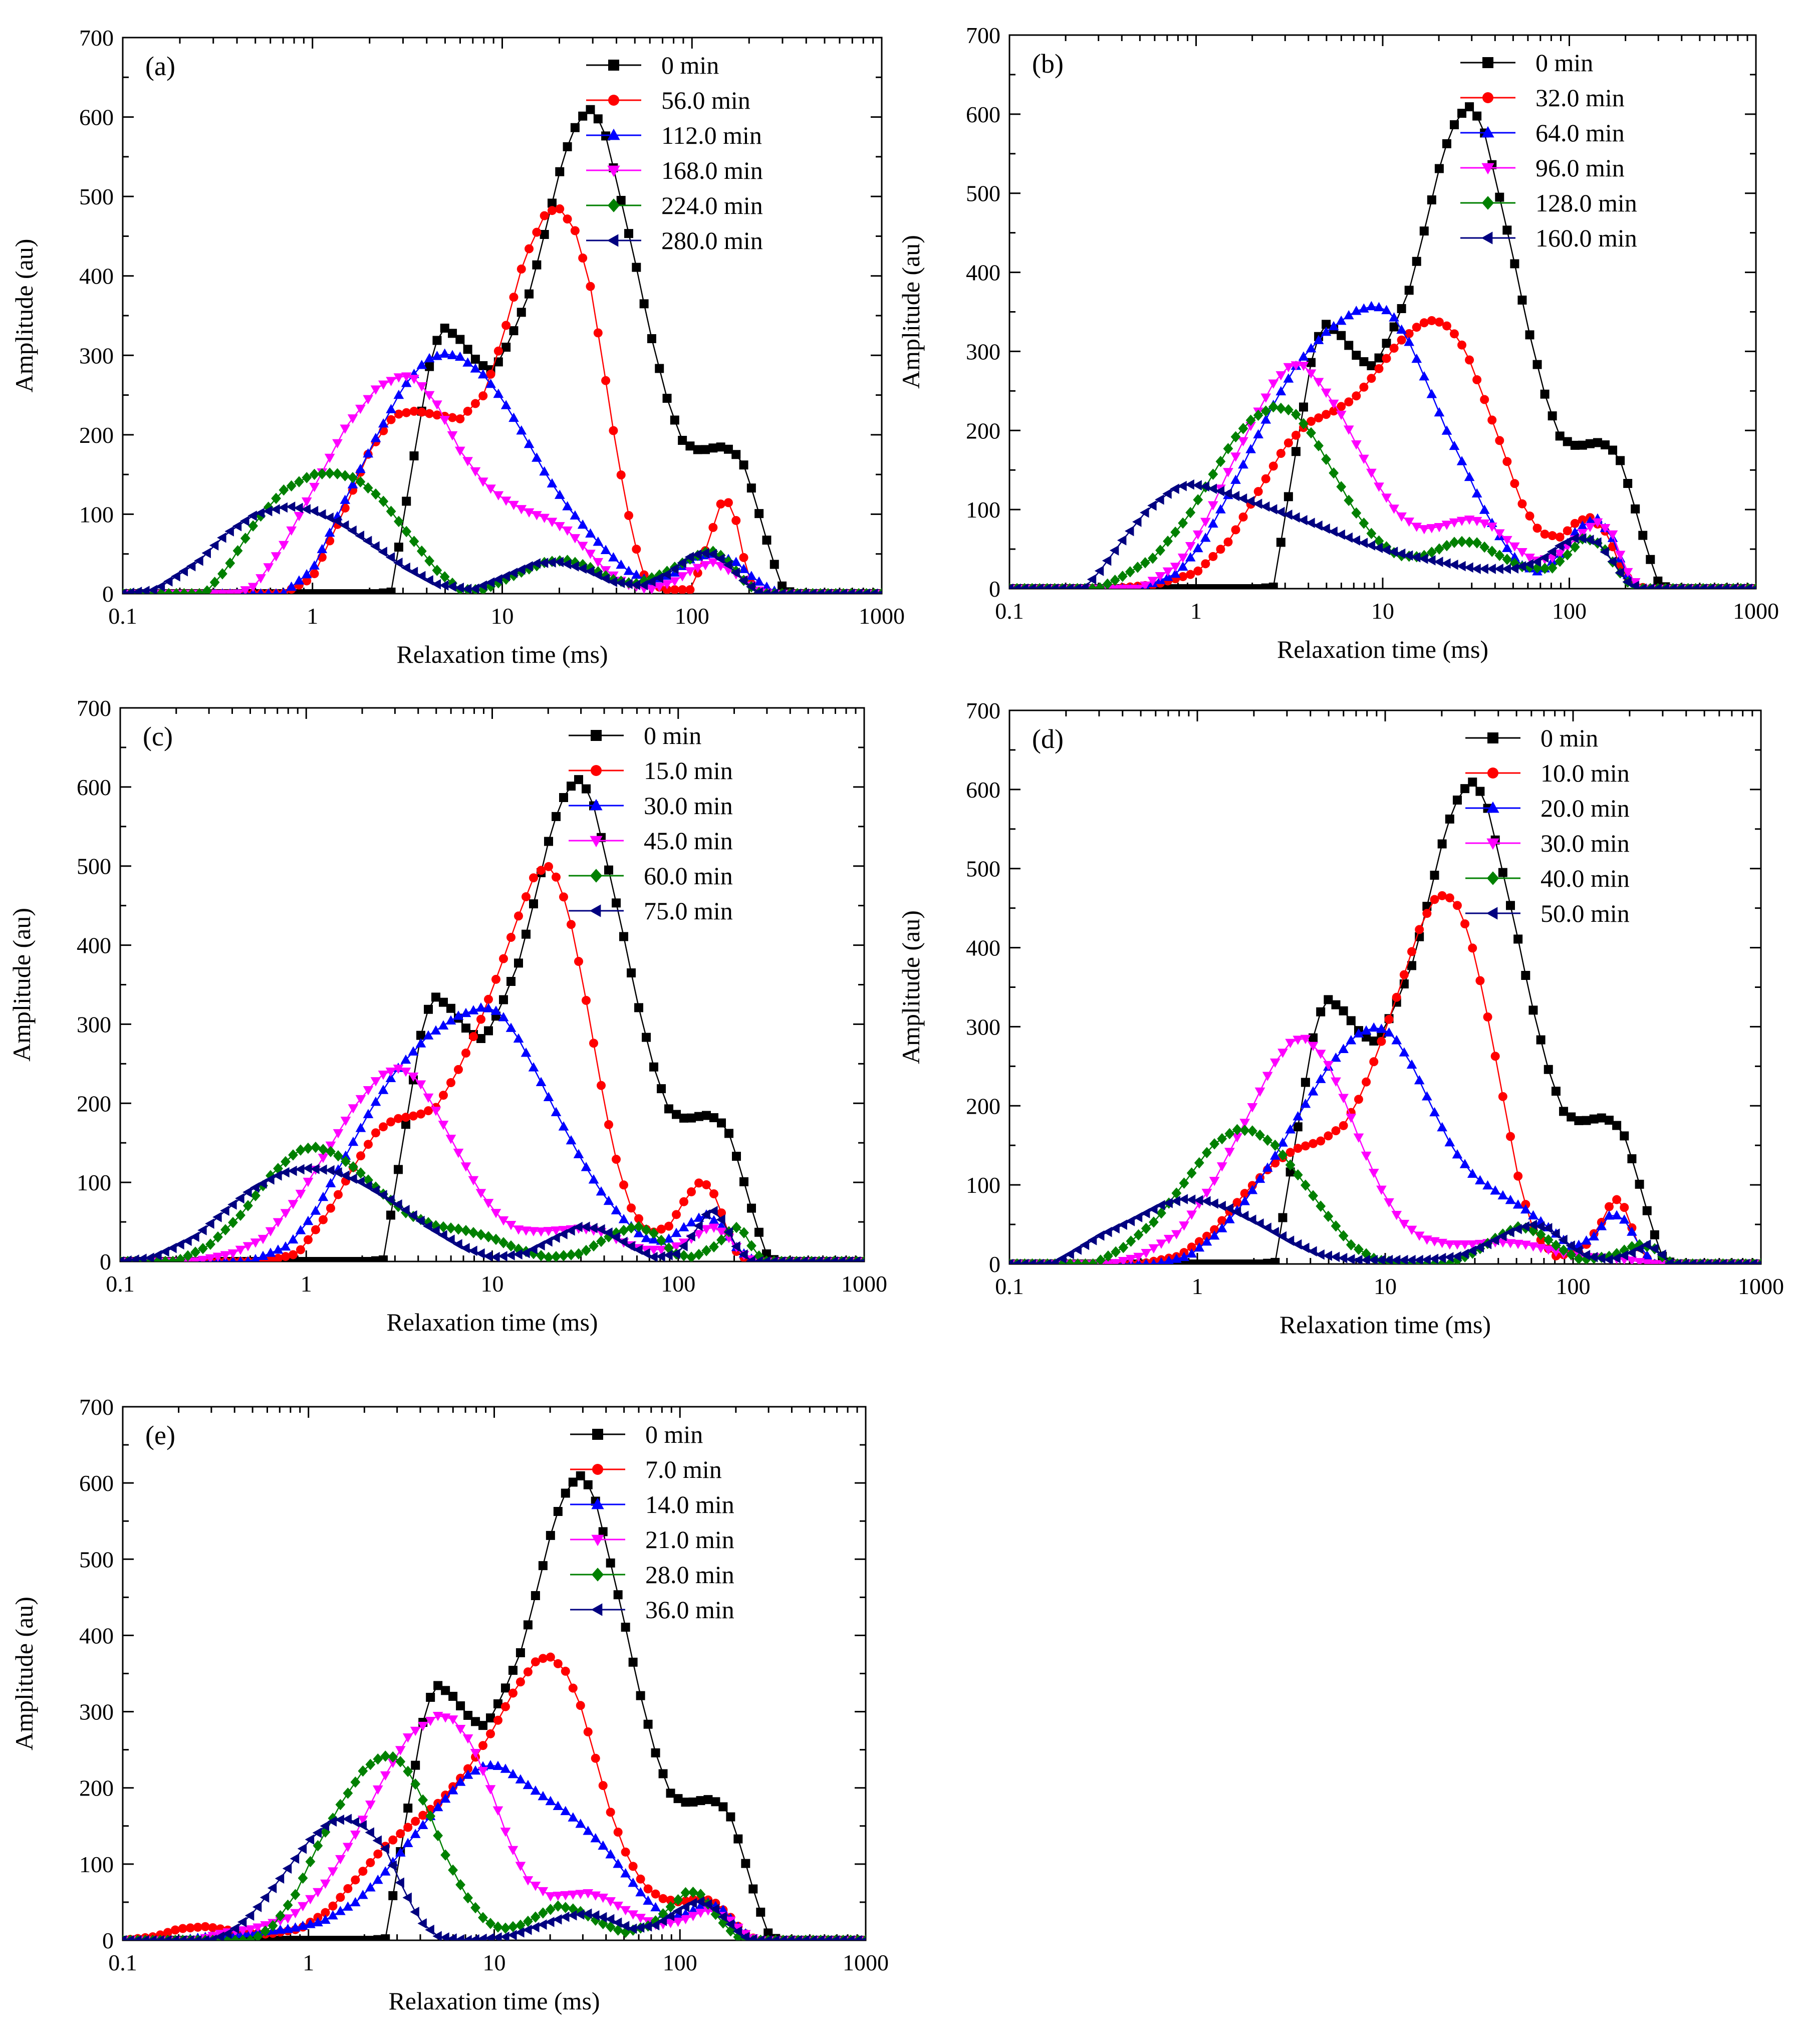 The image size is (1795, 2044). I want to click on y-tick-label: 300, so click(94, 1024).